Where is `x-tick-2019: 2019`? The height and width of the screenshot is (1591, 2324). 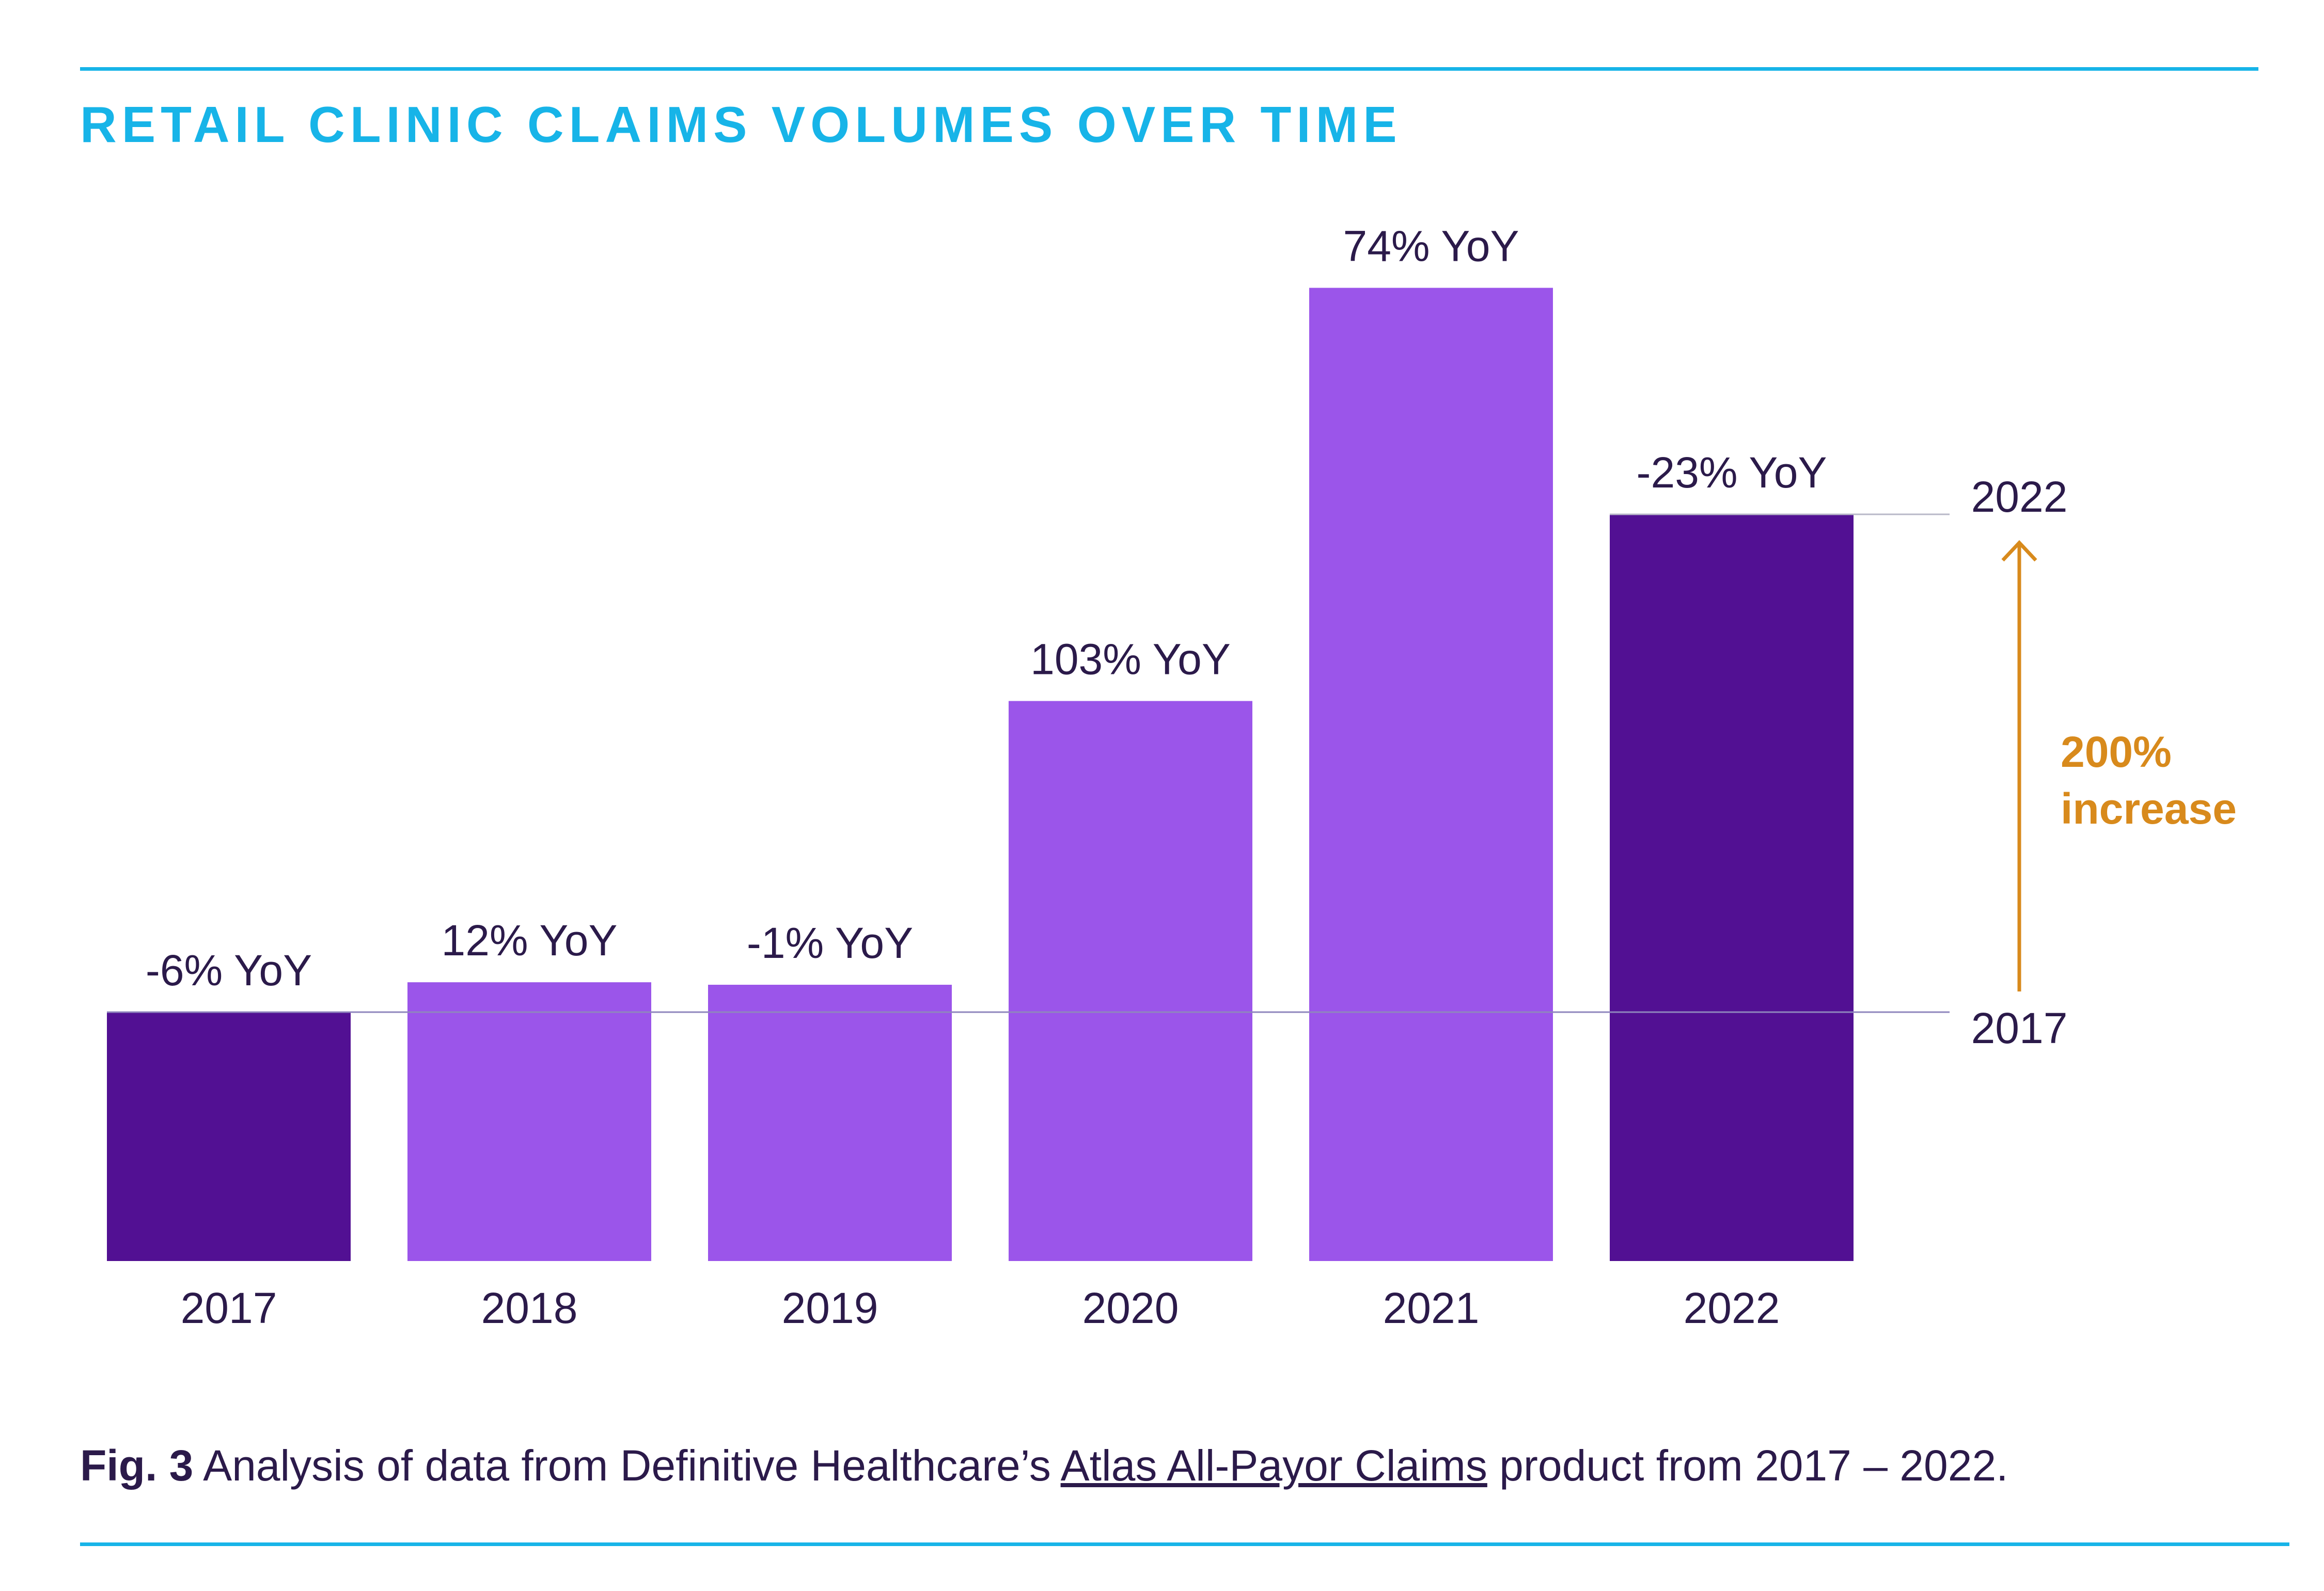 x-tick-2019: 2019 is located at coordinates (830, 1308).